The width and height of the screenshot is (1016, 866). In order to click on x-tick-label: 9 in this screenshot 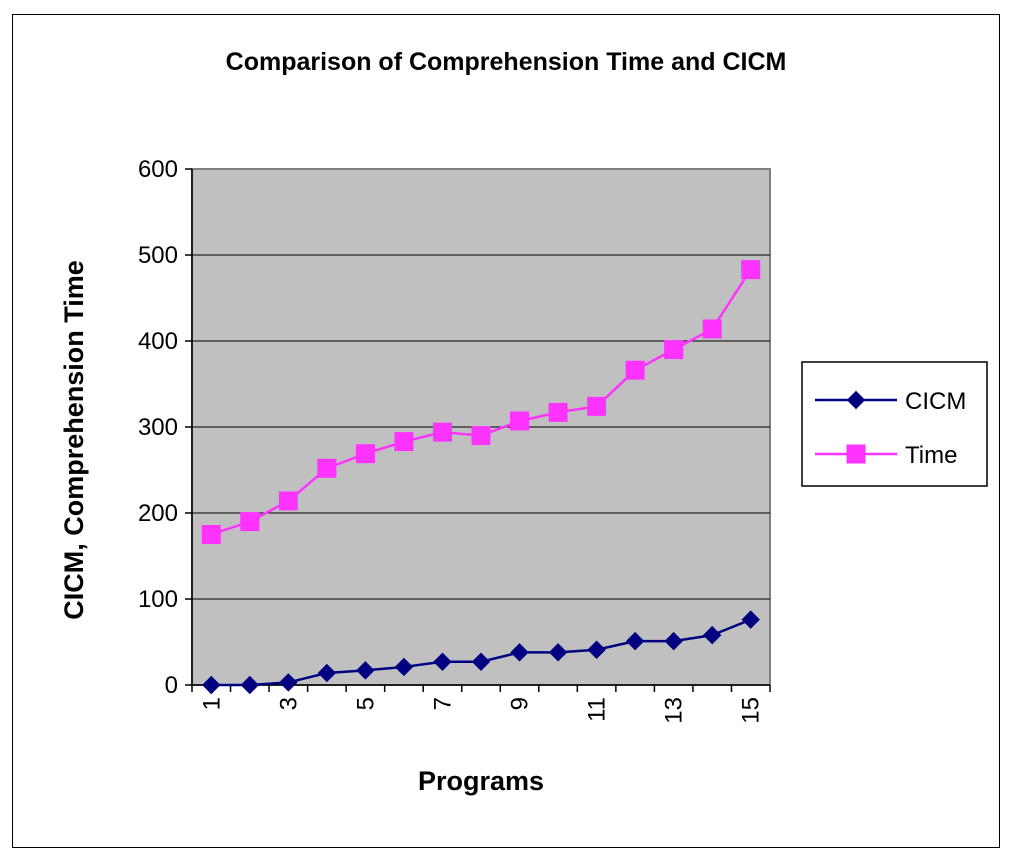, I will do `click(520, 703)`.